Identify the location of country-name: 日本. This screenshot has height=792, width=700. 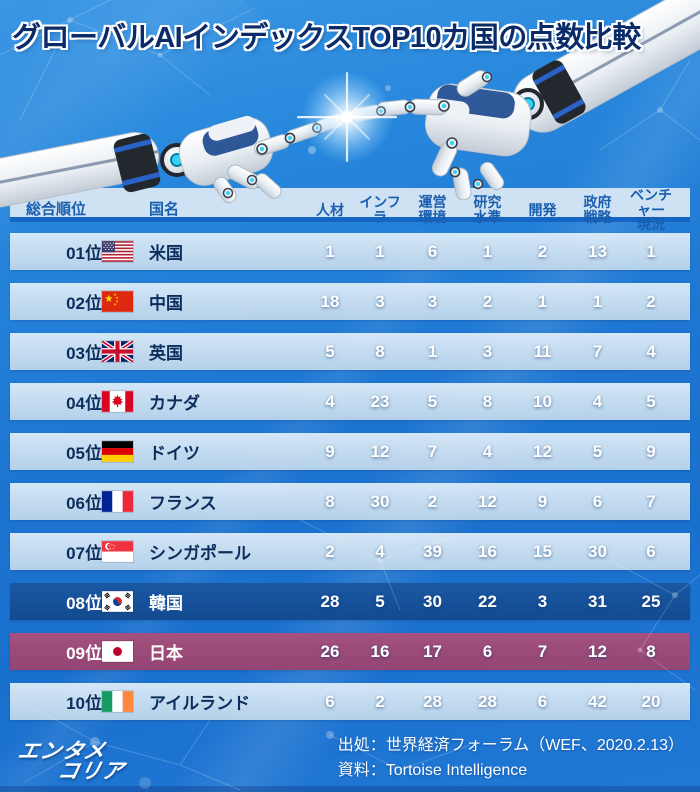
(166, 653).